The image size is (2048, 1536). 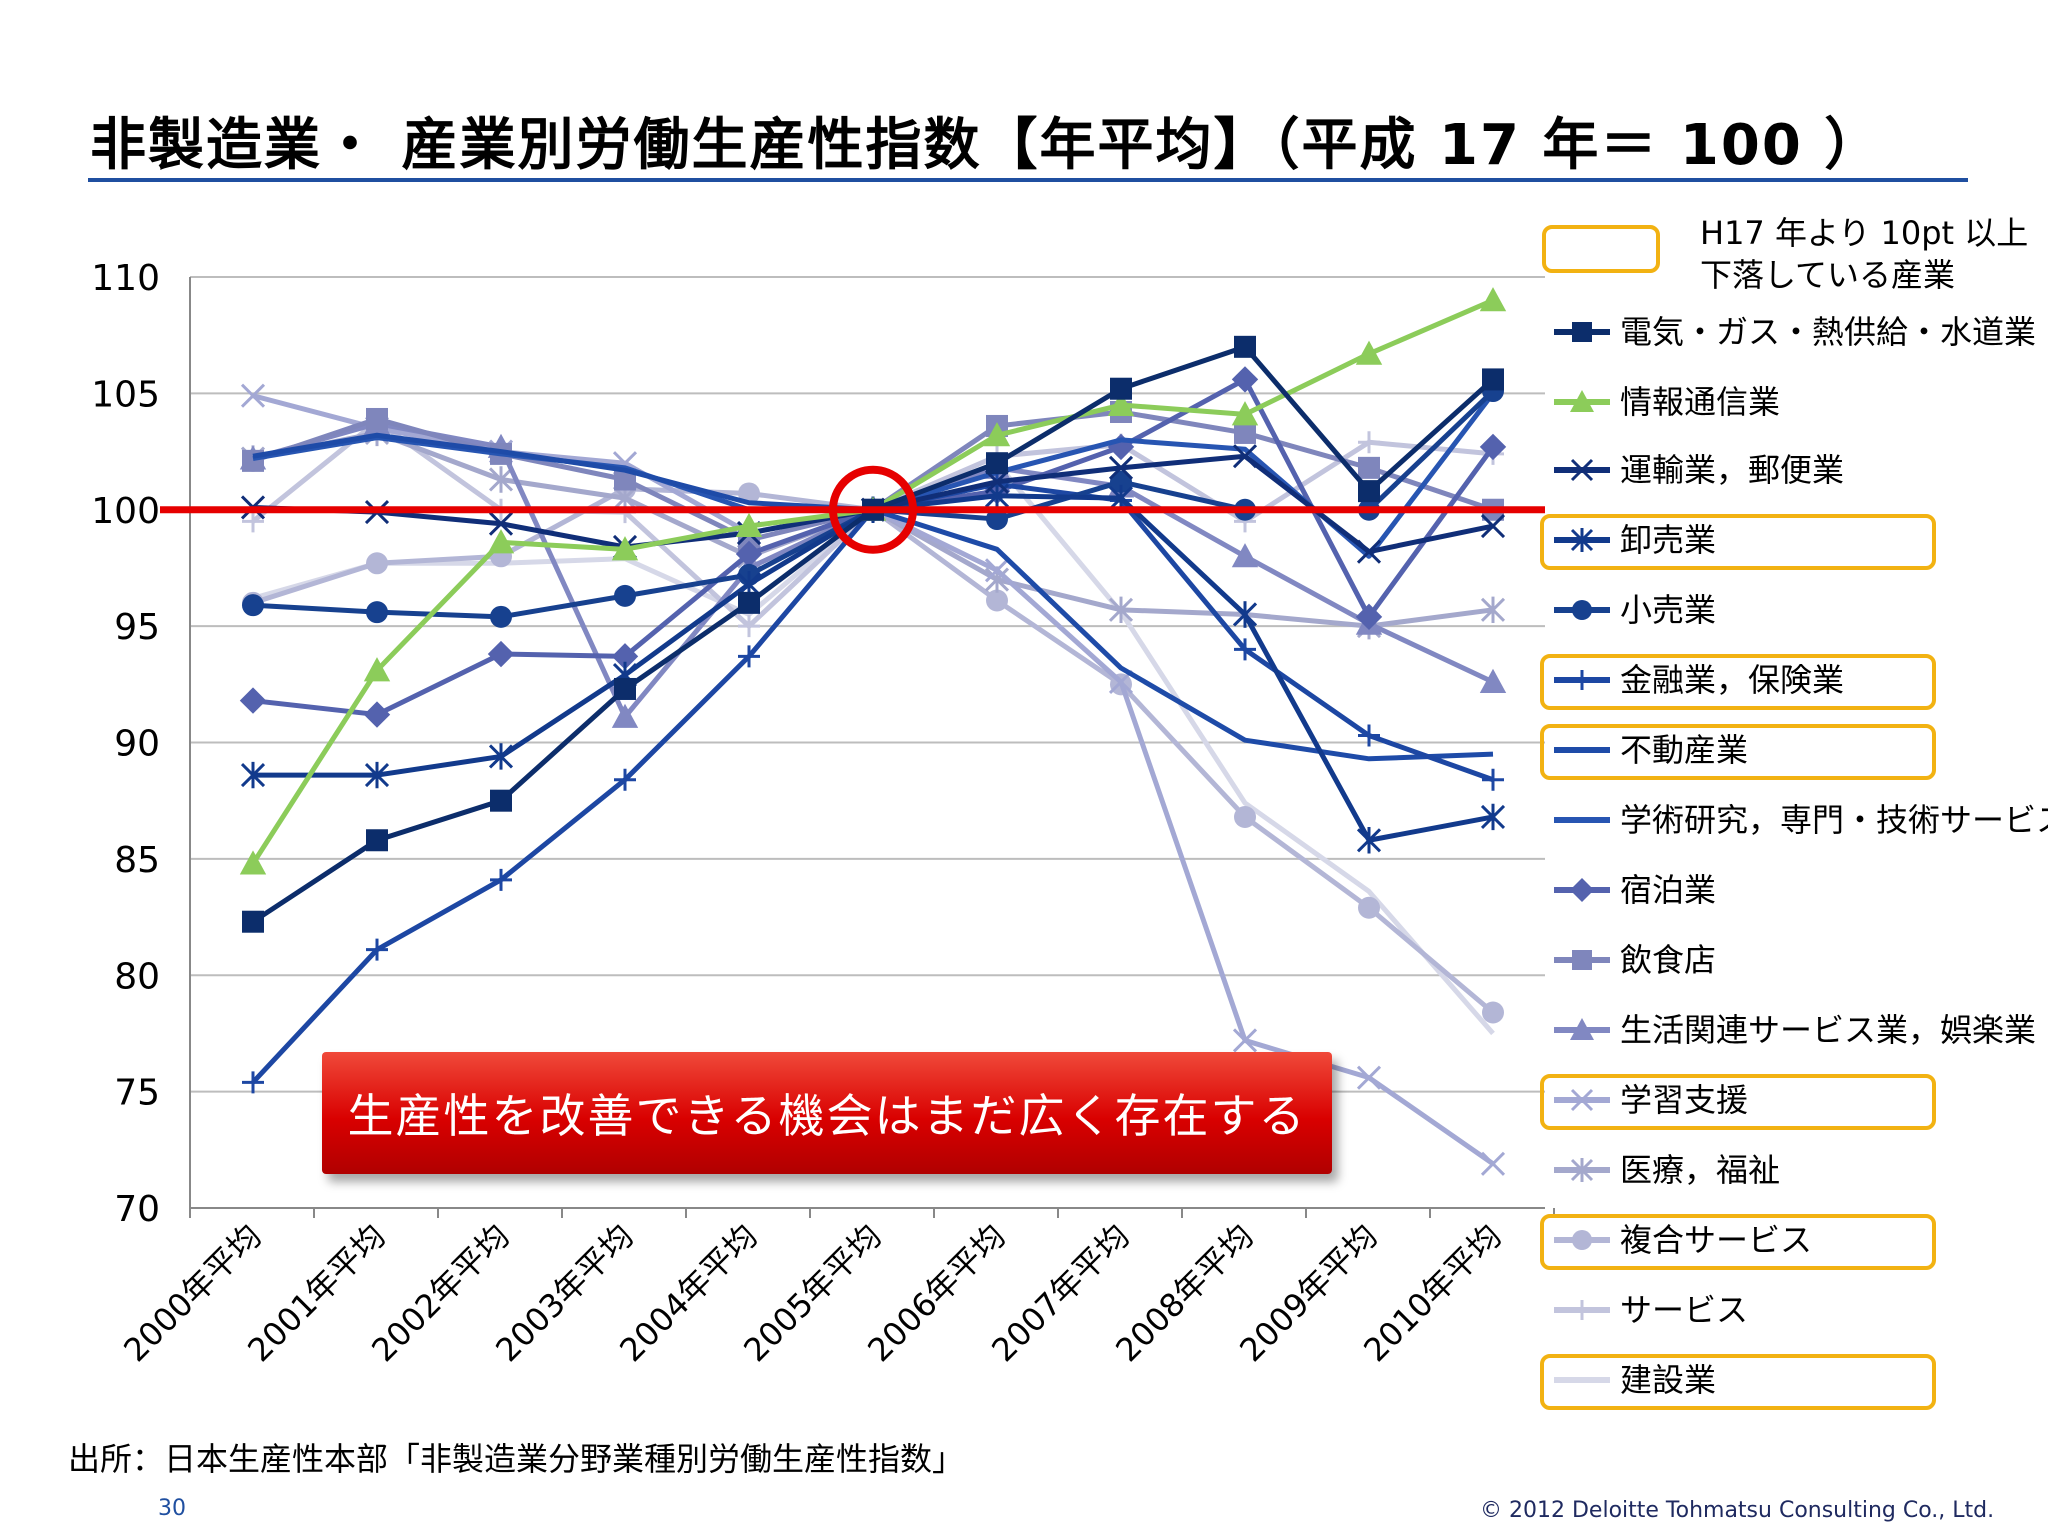 What do you see at coordinates (1028, 180) in the screenshot?
I see `title-rule` at bounding box center [1028, 180].